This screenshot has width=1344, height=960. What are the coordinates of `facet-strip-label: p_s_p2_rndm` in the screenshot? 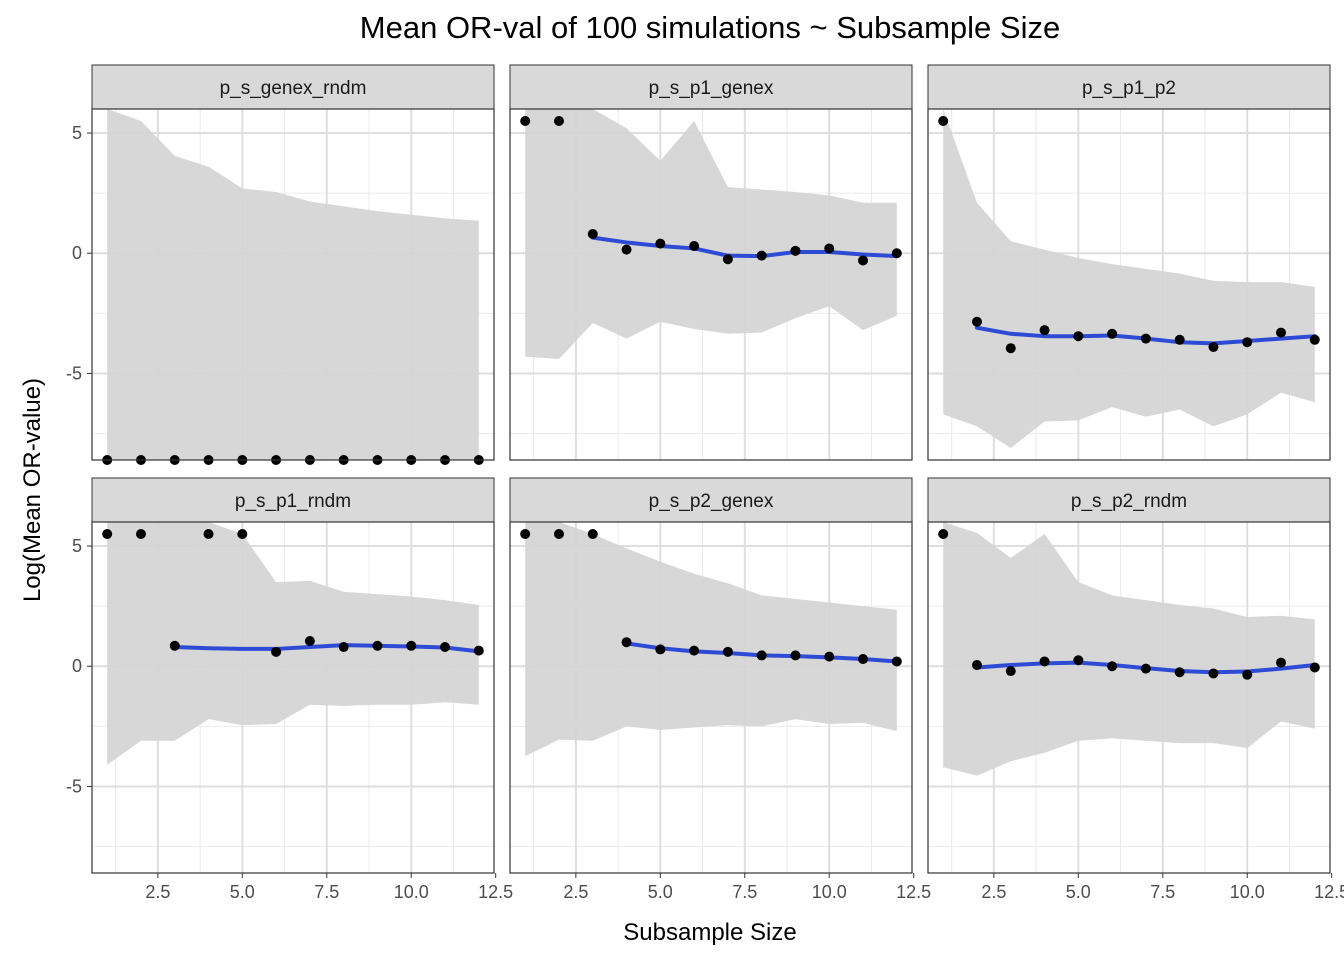 It's located at (1129, 501).